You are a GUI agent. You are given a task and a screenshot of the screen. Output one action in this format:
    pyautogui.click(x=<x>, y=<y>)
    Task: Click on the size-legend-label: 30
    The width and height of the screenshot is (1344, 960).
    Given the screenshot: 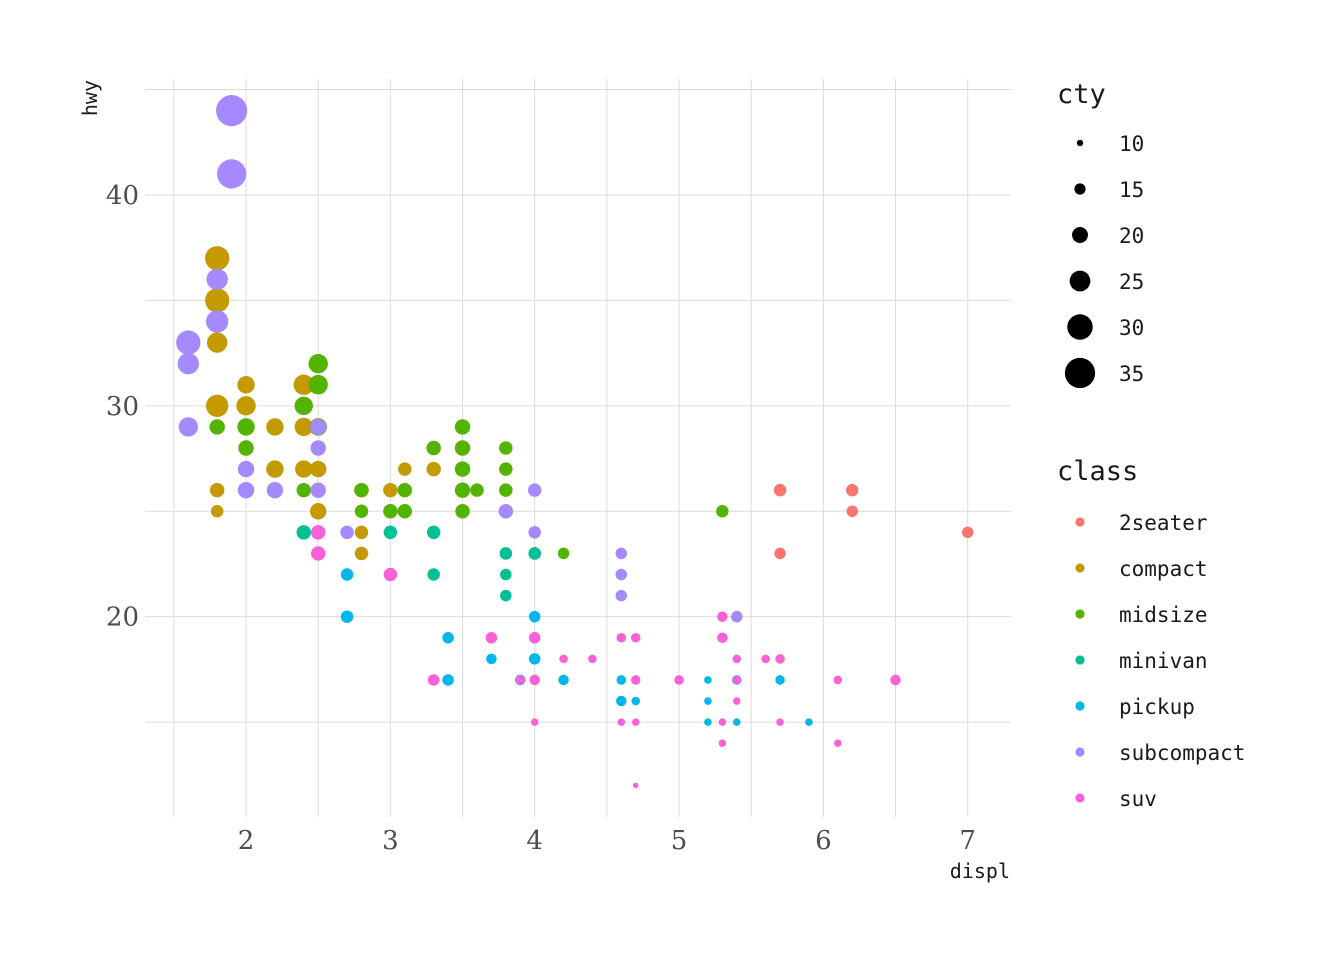 What is the action you would take?
    pyautogui.click(x=1131, y=328)
    